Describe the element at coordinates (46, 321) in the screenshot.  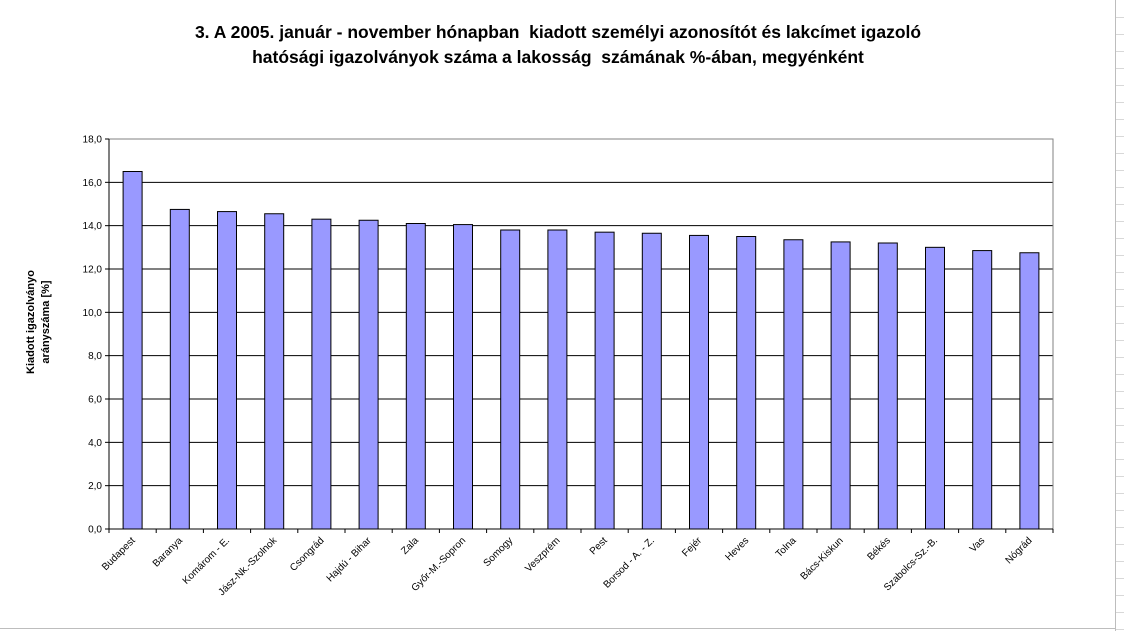
I see `y-axis-title-line-2: arányszáma [%]` at that location.